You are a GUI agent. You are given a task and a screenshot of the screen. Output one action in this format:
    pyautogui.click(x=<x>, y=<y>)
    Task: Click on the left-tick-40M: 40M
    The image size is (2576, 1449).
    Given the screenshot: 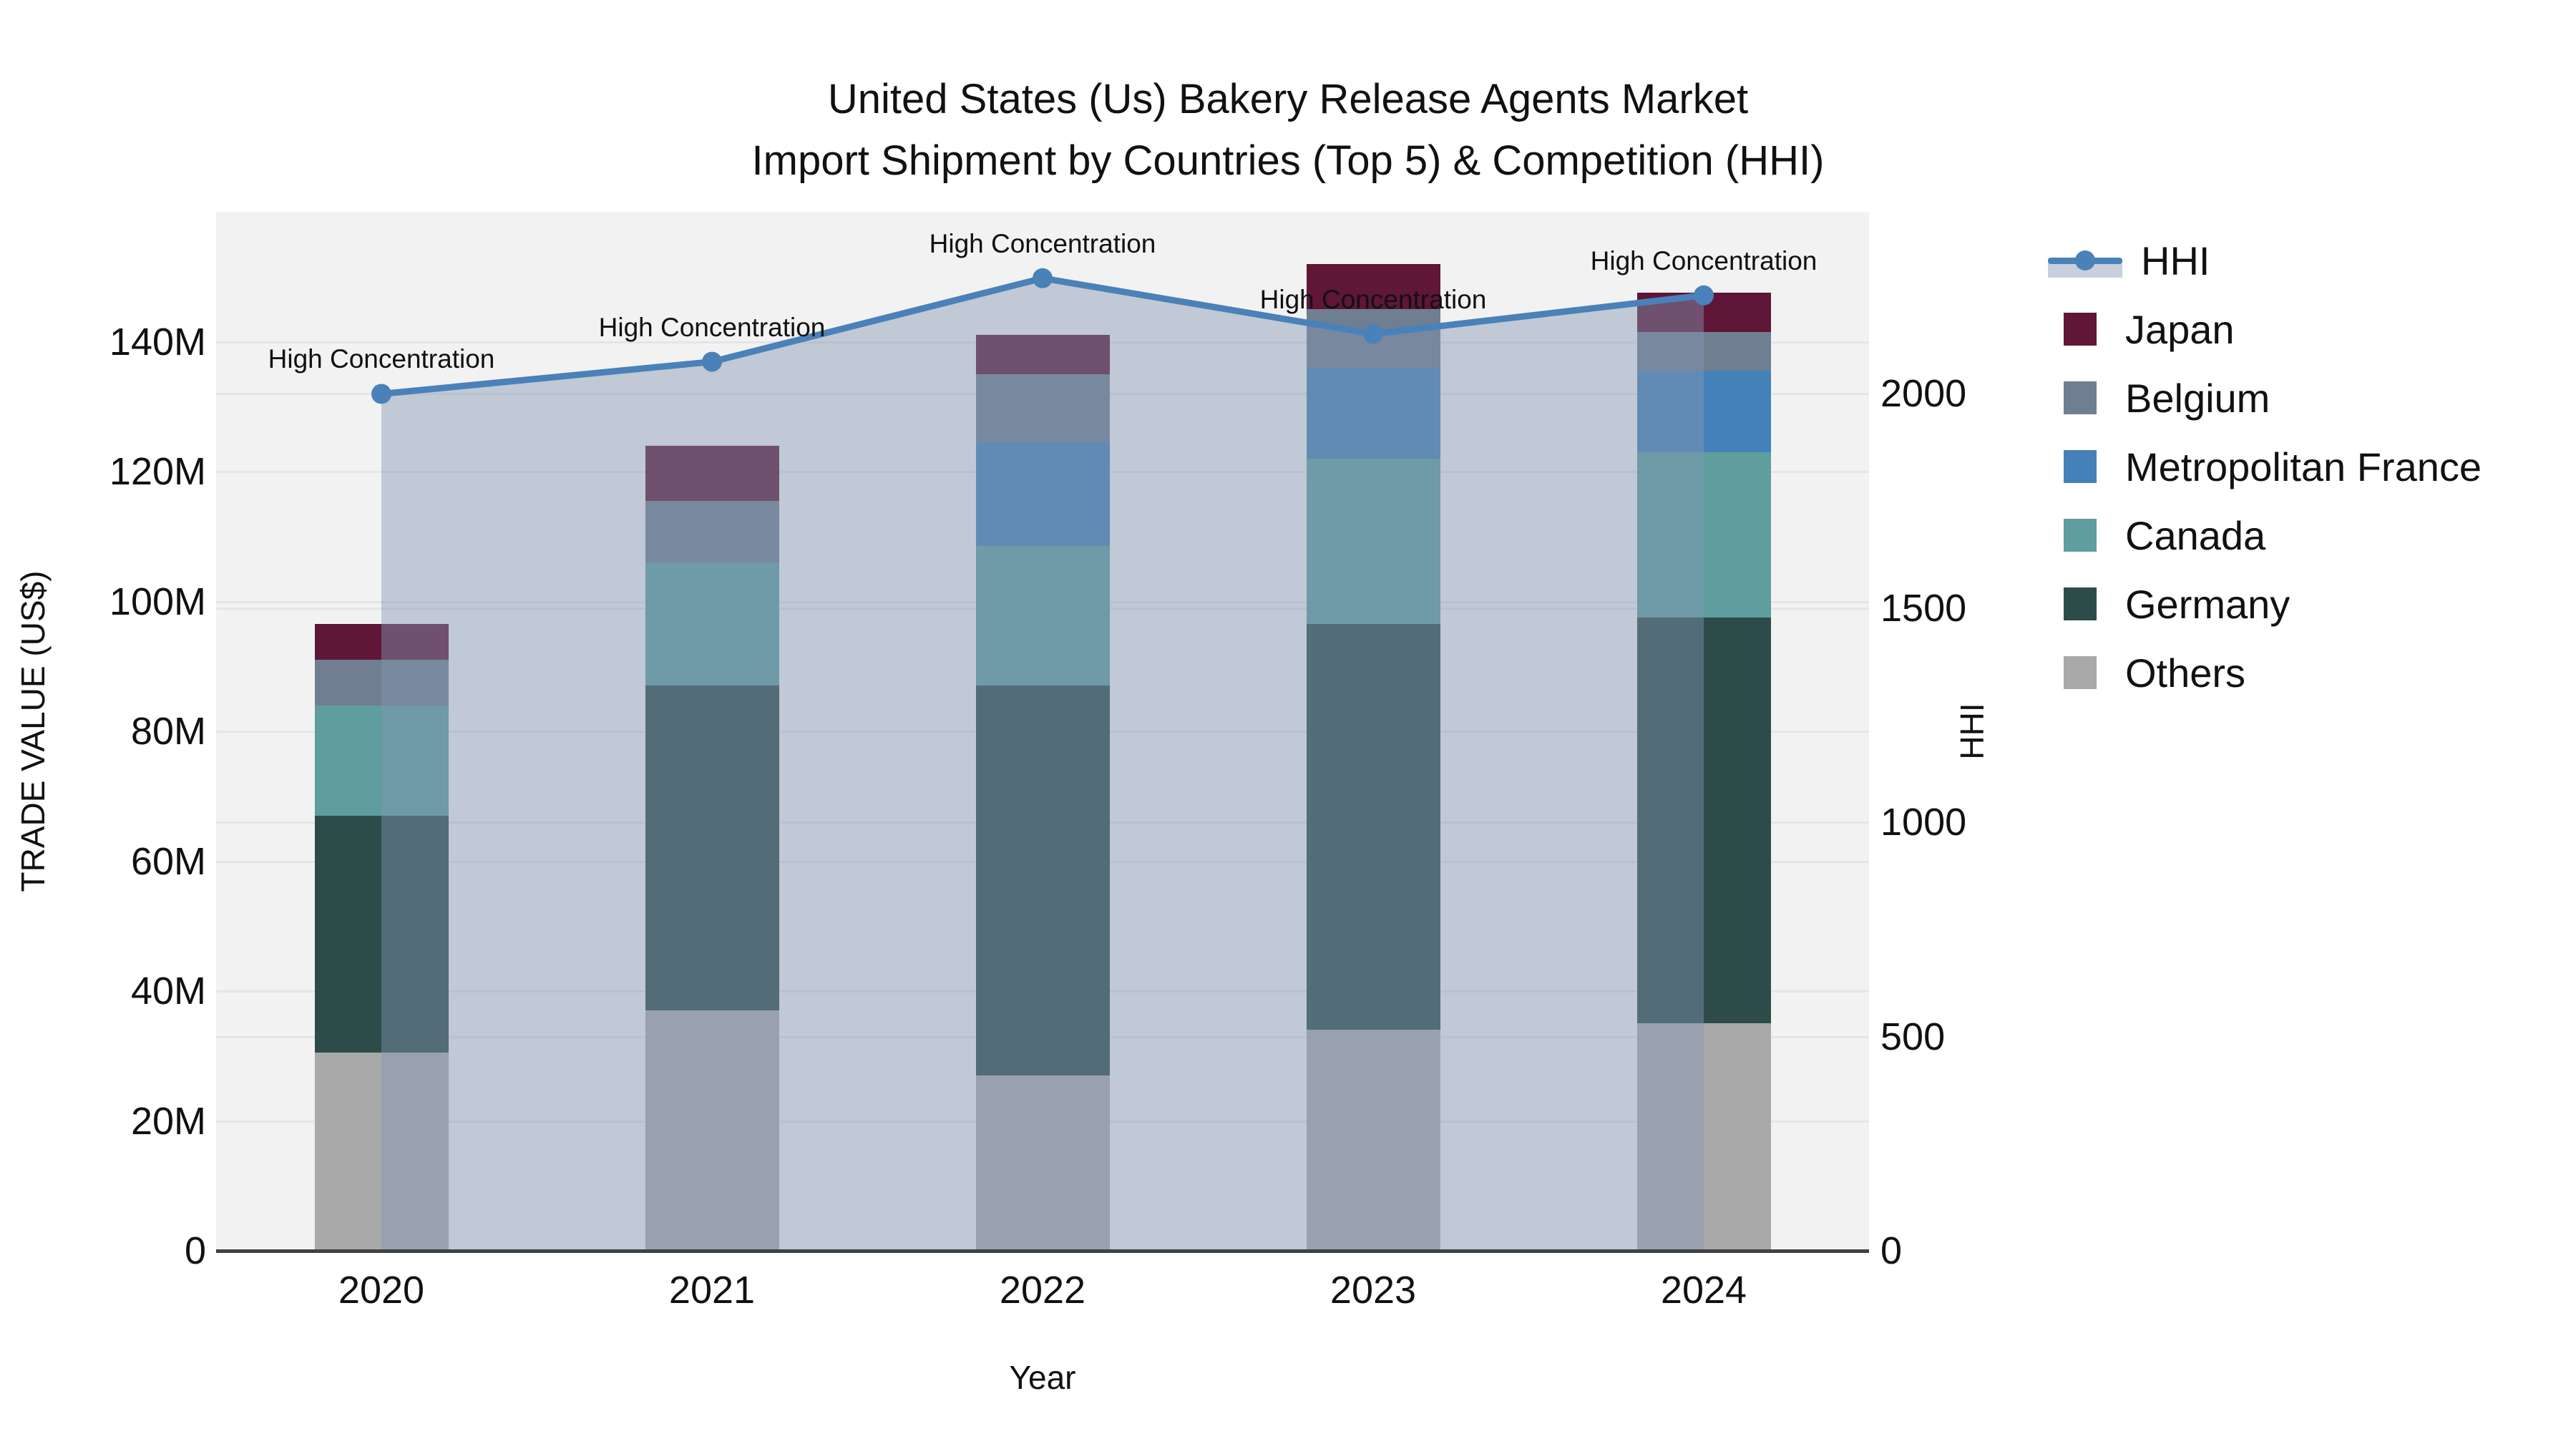 What is the action you would take?
    pyautogui.click(x=168, y=991)
    